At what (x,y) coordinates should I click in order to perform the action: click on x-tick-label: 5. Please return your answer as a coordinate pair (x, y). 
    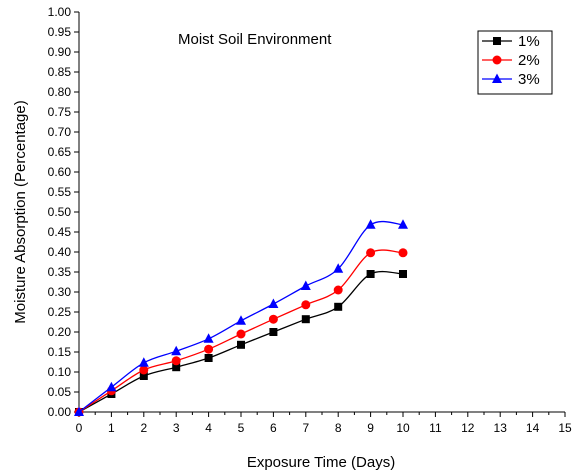
    Looking at the image, I should click on (241, 428).